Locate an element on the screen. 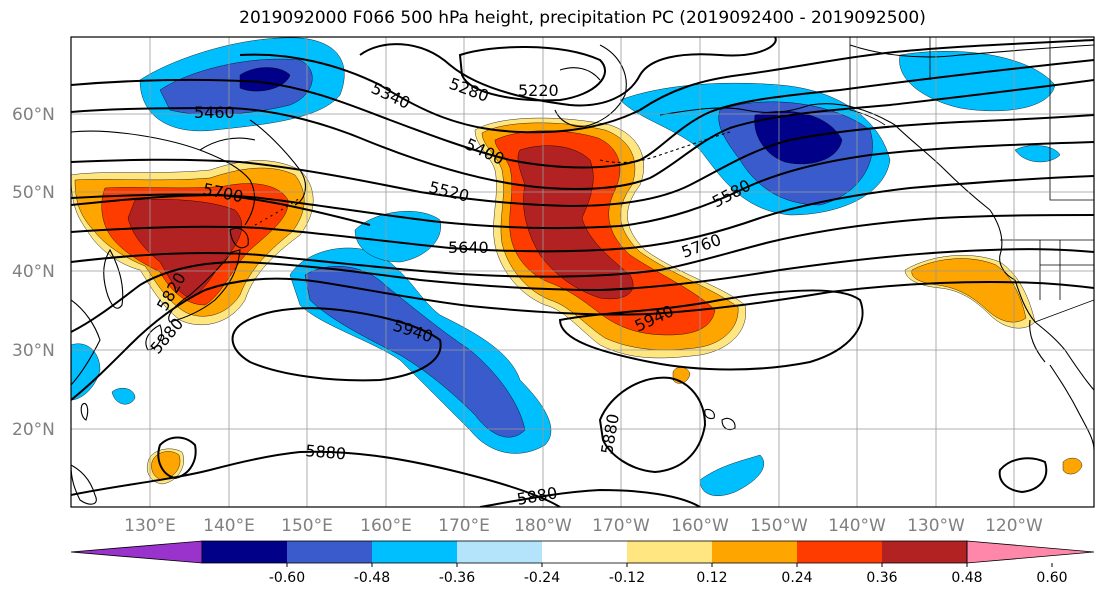 The image size is (1105, 601). coast-bc is located at coordinates (1002, 245).